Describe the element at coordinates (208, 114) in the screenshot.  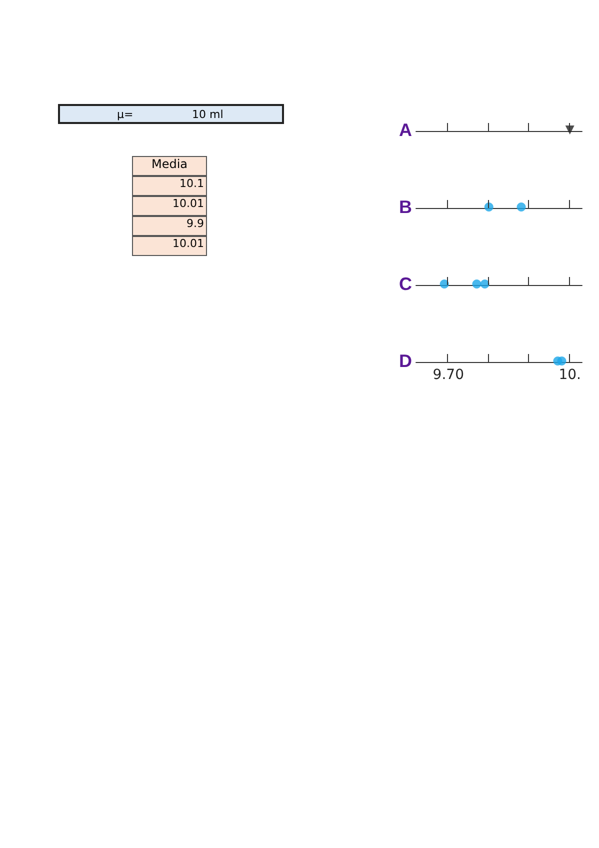
I see `text: 10 ml` at that location.